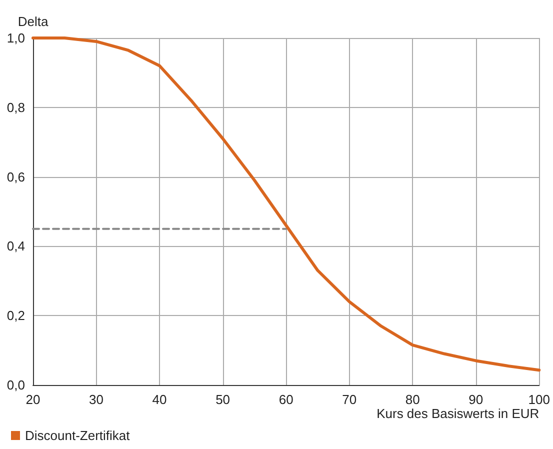 This screenshot has width=553, height=449. What do you see at coordinates (33, 399) in the screenshot?
I see `x-tick-label: 20` at bounding box center [33, 399].